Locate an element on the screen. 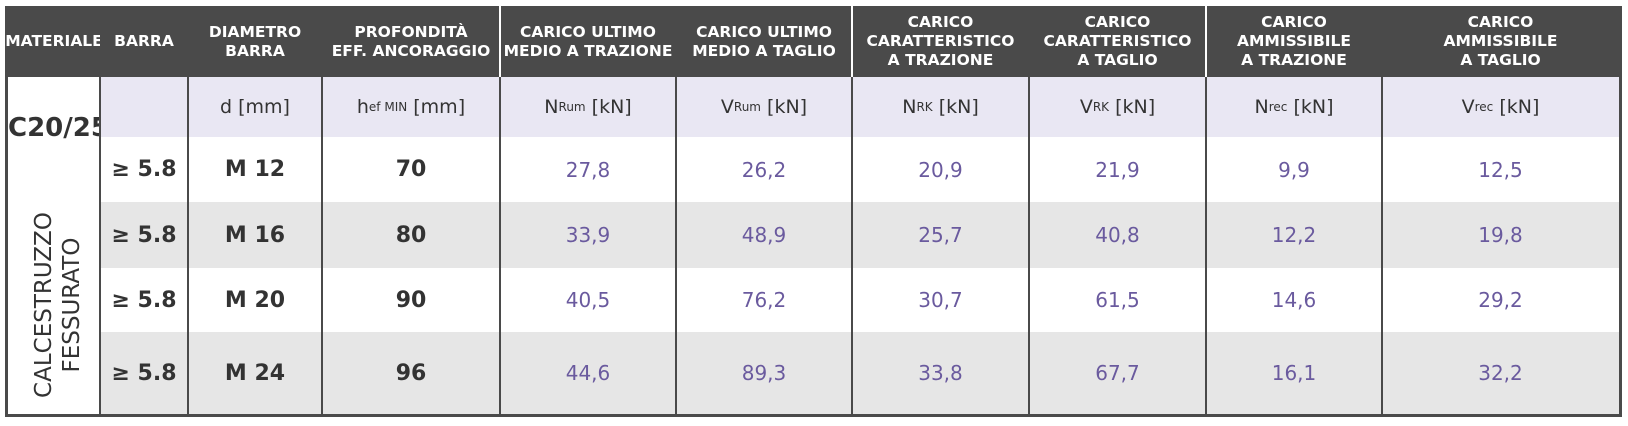 Image resolution: width=1628 pixels, height=426 pixels. cell-nrec: 9,9 is located at coordinates (1294, 169).